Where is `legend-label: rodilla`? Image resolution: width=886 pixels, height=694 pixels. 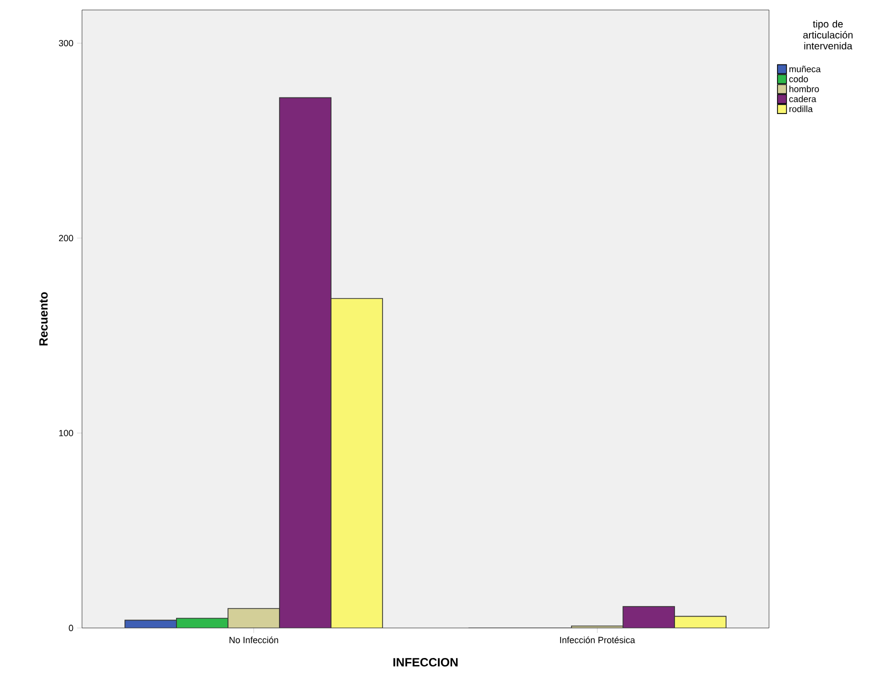 legend-label: rodilla is located at coordinates (801, 109).